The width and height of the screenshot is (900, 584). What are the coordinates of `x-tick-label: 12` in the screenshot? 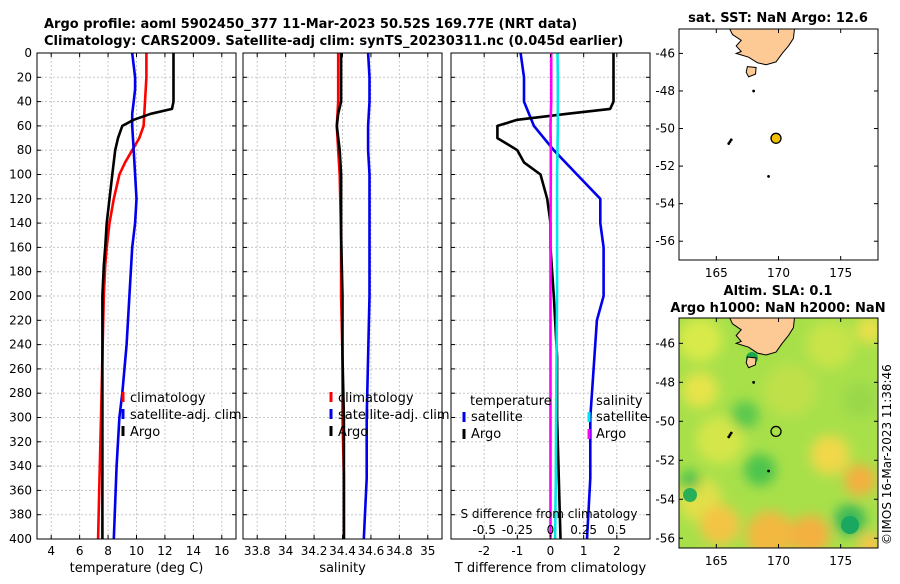 It's located at (164, 551).